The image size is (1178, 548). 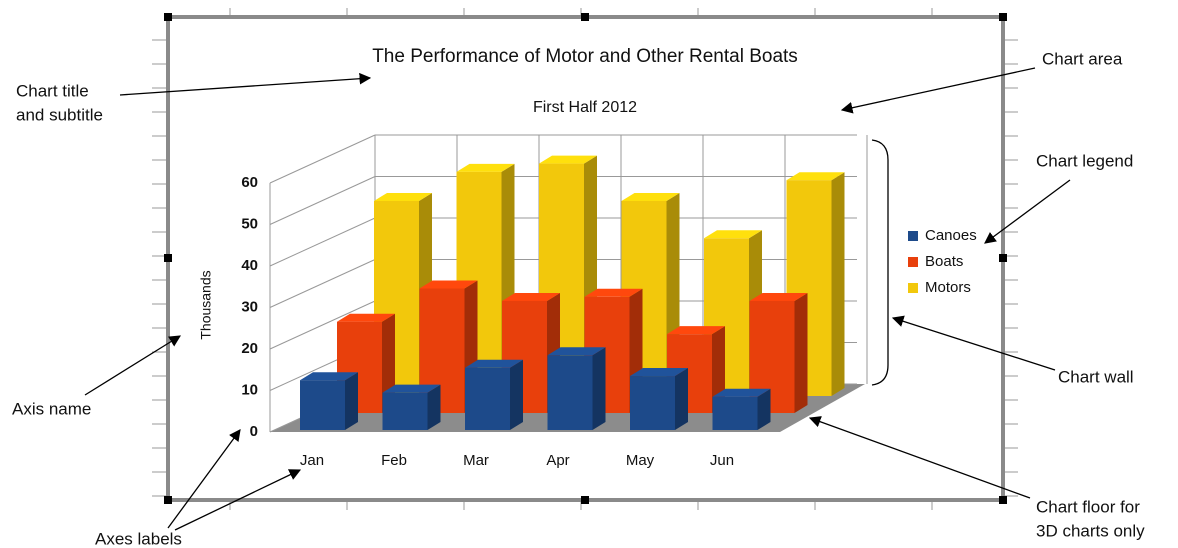 What do you see at coordinates (59, 114) in the screenshot?
I see `callout-label: and subtitle` at bounding box center [59, 114].